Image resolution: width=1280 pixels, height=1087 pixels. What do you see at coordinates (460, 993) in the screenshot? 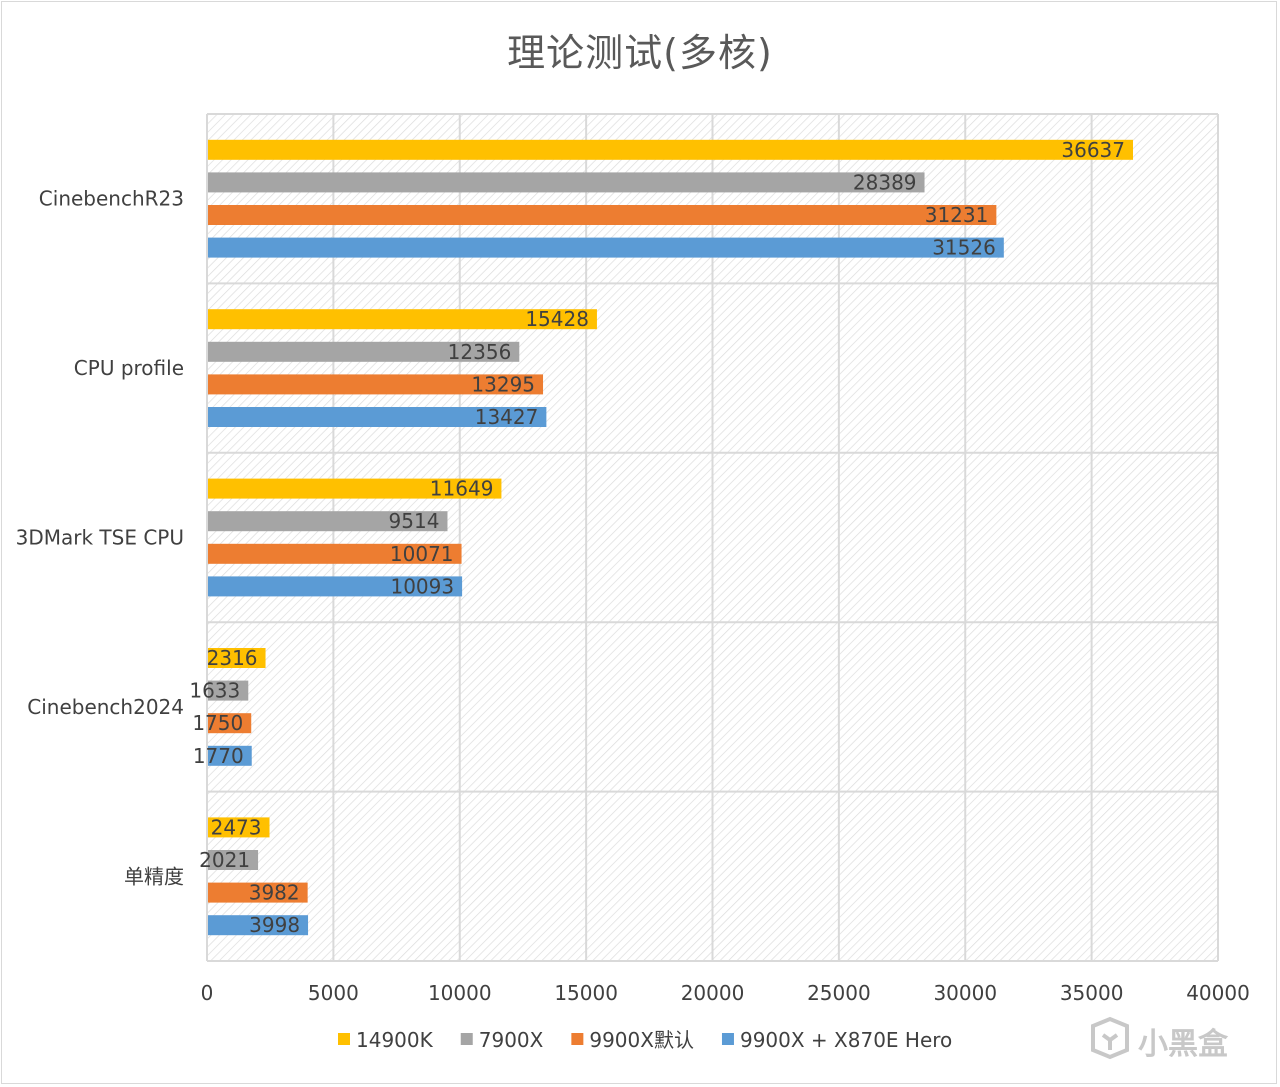
I see `x-tick-label: 10000` at bounding box center [460, 993].